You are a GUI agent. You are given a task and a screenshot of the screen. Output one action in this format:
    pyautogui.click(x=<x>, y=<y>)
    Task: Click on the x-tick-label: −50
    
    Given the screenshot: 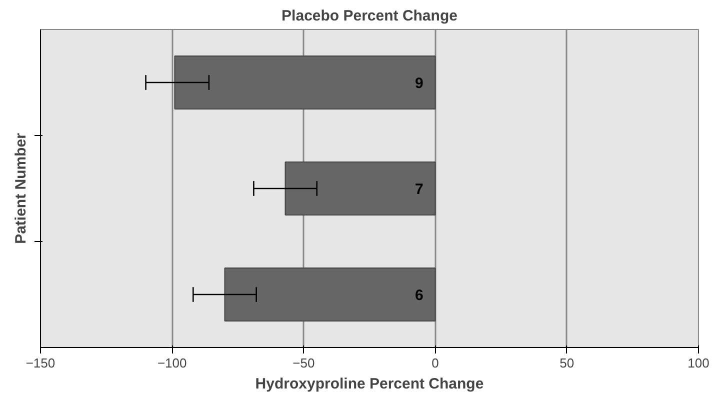 What is the action you would take?
    pyautogui.click(x=303, y=363)
    